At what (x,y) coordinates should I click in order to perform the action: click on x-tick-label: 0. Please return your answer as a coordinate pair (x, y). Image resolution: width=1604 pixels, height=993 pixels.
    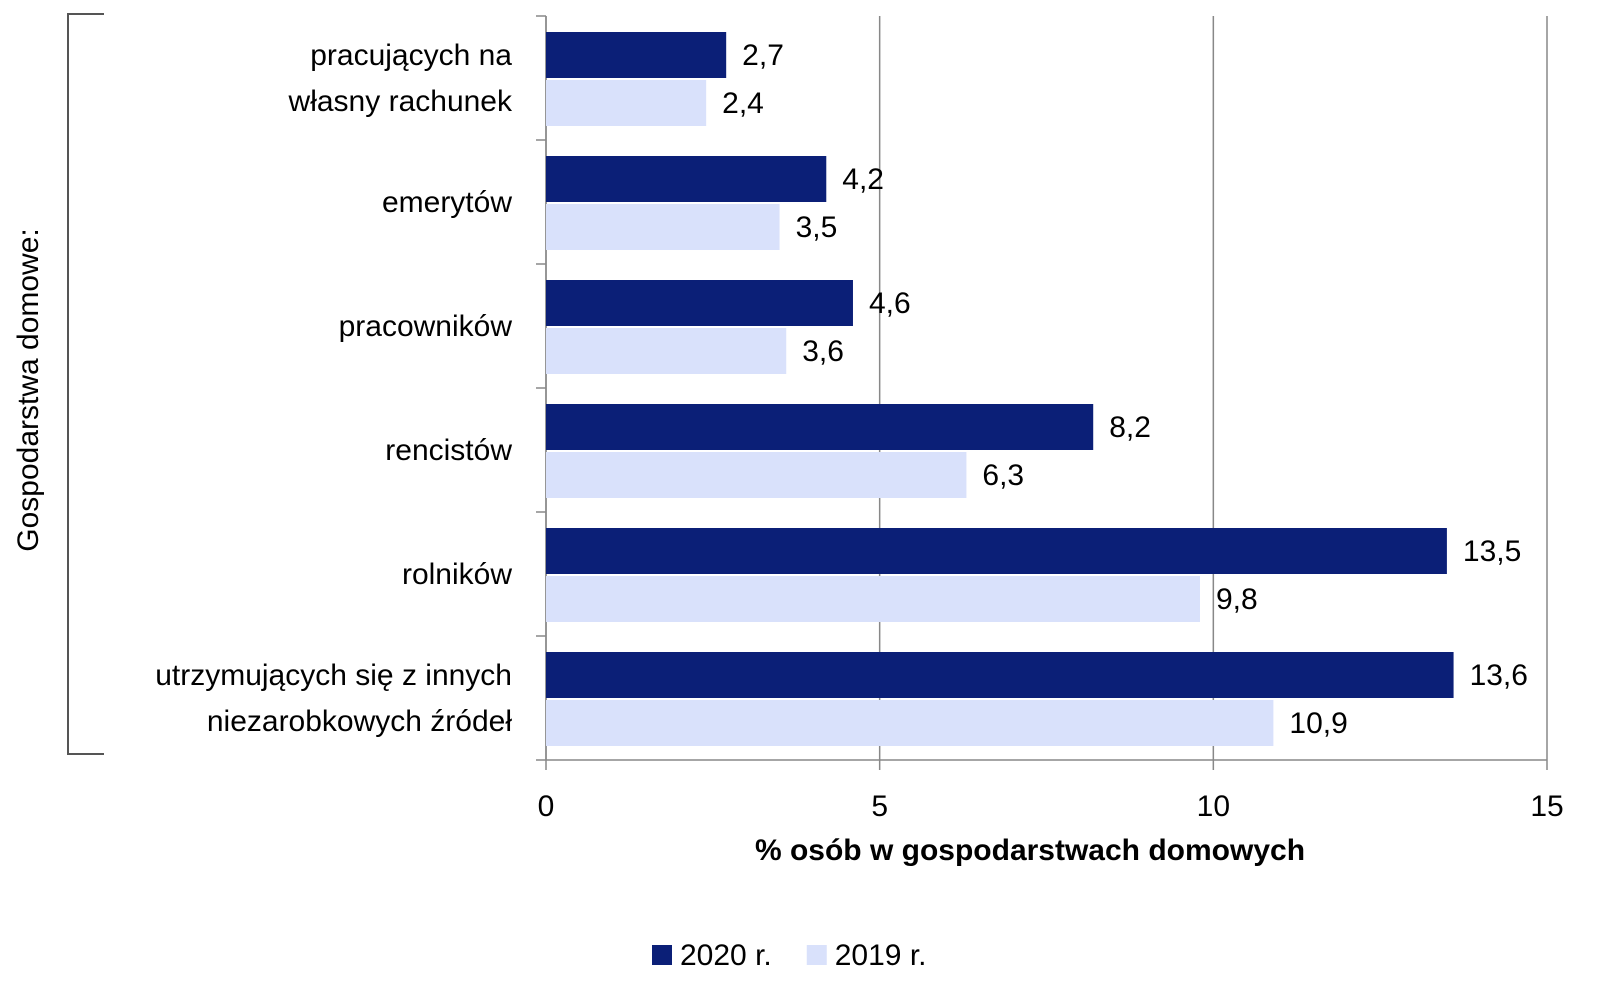
    Looking at the image, I should click on (546, 806).